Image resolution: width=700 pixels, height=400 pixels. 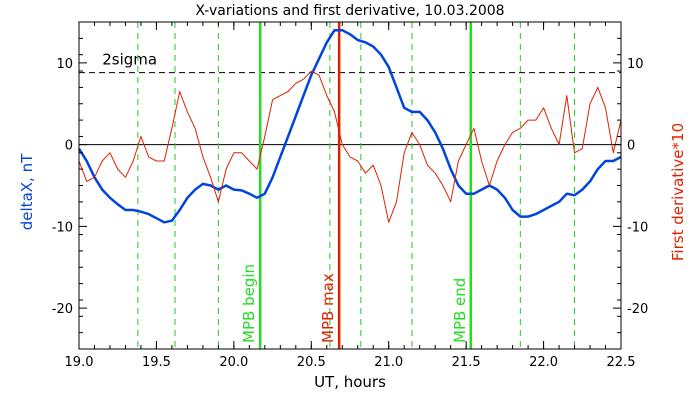 I want to click on mpb-label-1: MPB max, so click(x=328, y=308).